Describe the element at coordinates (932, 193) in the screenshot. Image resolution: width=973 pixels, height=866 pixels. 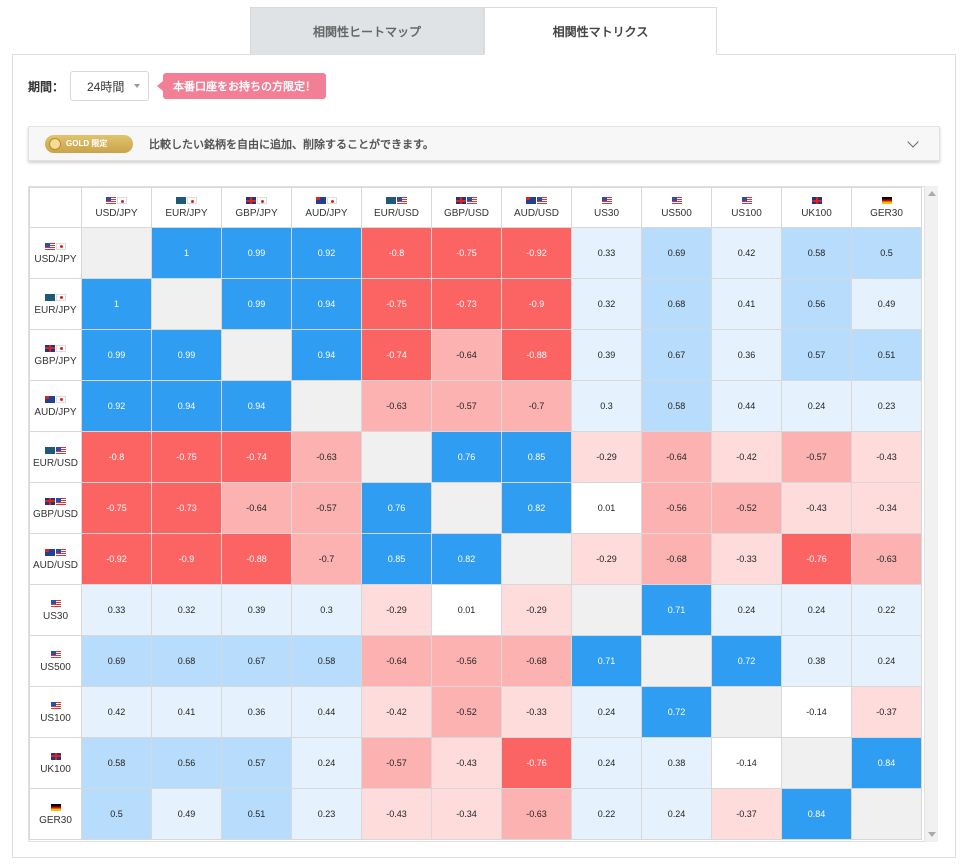
I see `scroll-up-icon` at that location.